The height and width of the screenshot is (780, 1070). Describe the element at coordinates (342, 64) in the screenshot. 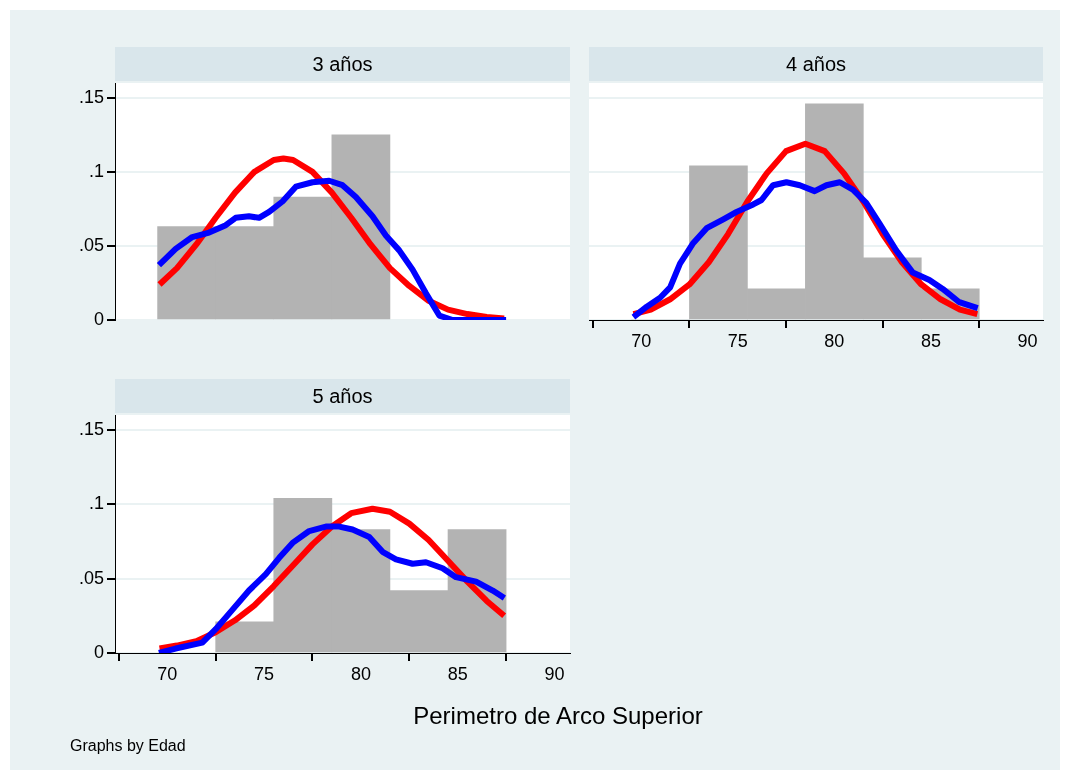

I see `chart-title: 3 años` at that location.